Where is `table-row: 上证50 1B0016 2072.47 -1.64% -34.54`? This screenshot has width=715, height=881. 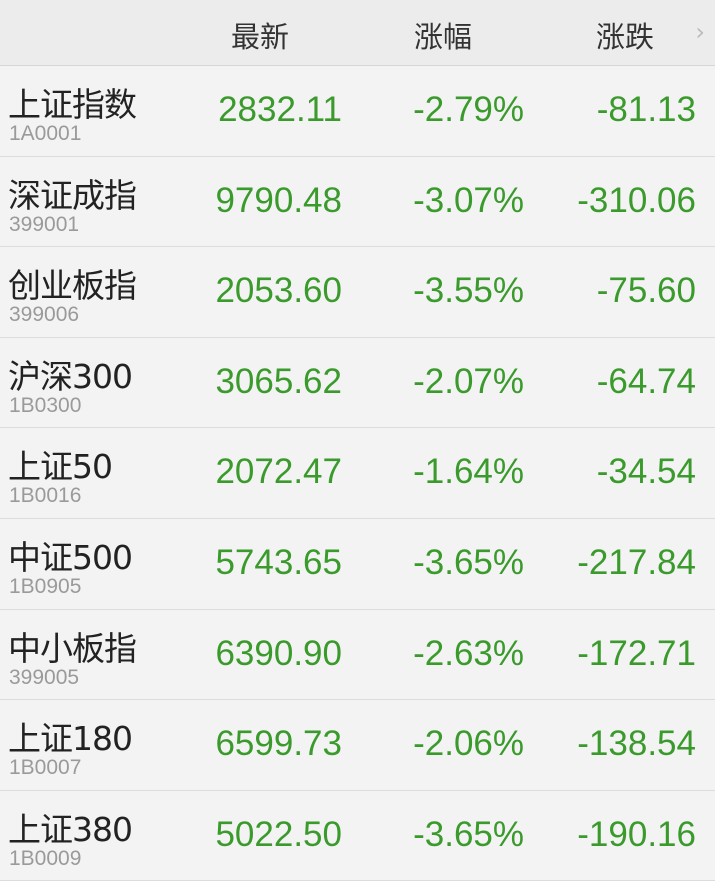 table-row: 上证50 1B0016 2072.47 -1.64% -34.54 is located at coordinates (357, 473).